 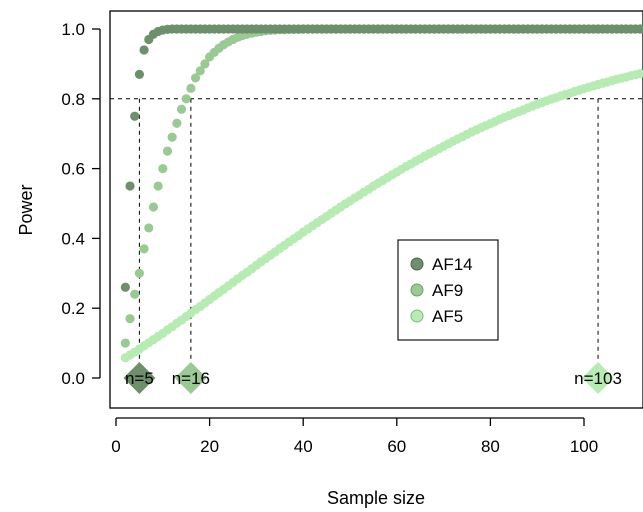 I want to click on x-tick-label: 80, so click(x=490, y=446).